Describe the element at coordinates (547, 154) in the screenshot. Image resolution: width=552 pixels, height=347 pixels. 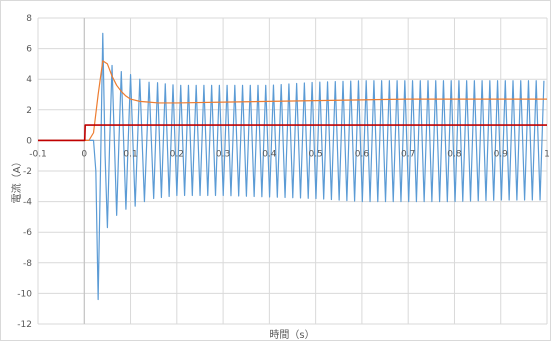
I see `x-tick-label: 1` at that location.